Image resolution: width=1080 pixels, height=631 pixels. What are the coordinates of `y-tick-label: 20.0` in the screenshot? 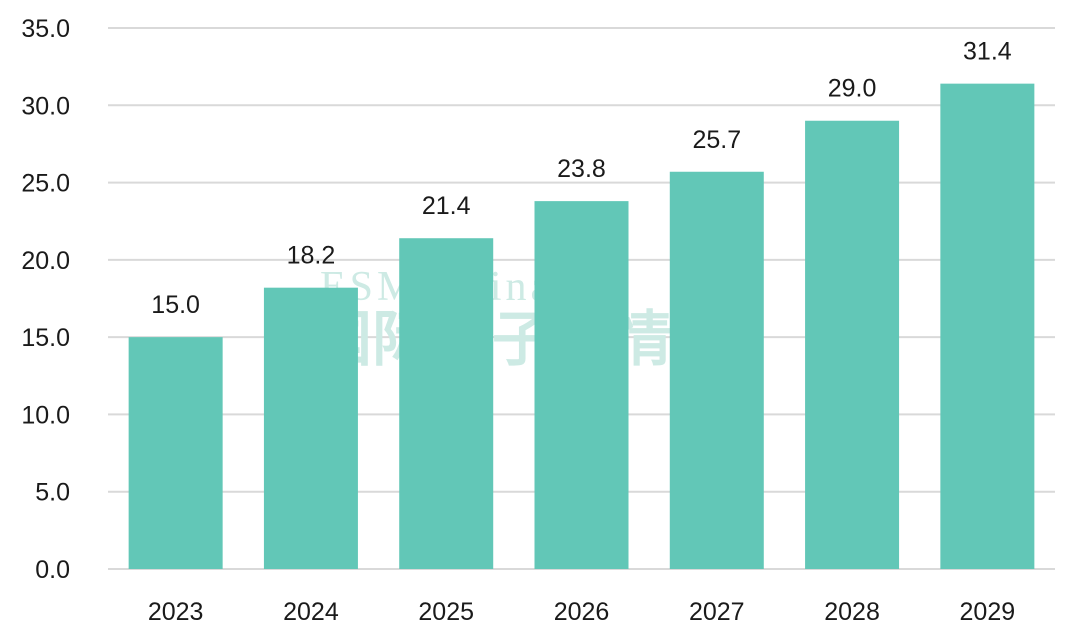 It's located at (45, 261).